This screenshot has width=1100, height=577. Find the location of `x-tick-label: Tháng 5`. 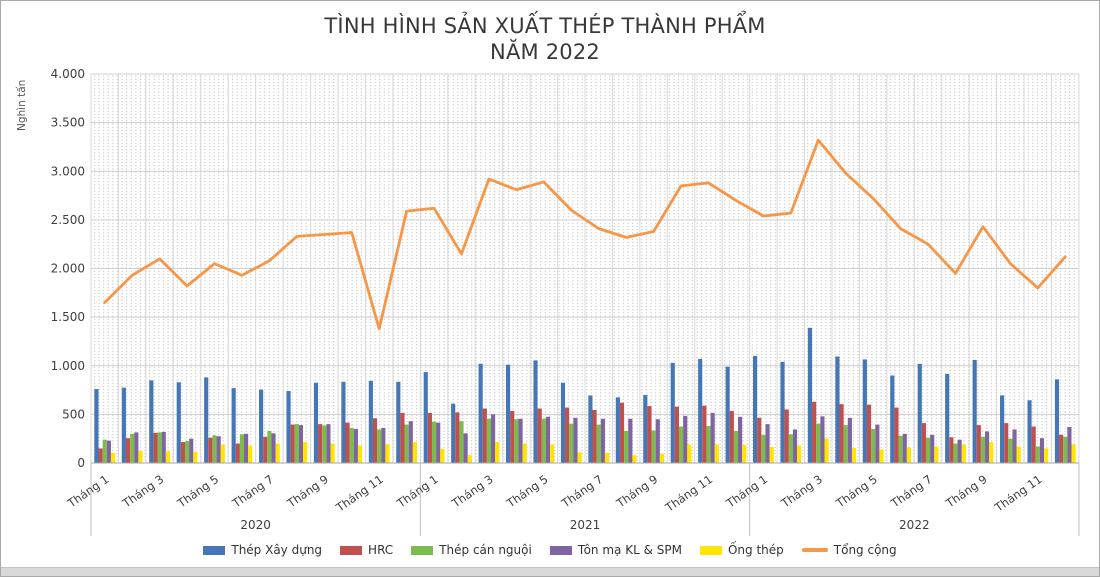

x-tick-label: Tháng 5 is located at coordinates (526, 491).